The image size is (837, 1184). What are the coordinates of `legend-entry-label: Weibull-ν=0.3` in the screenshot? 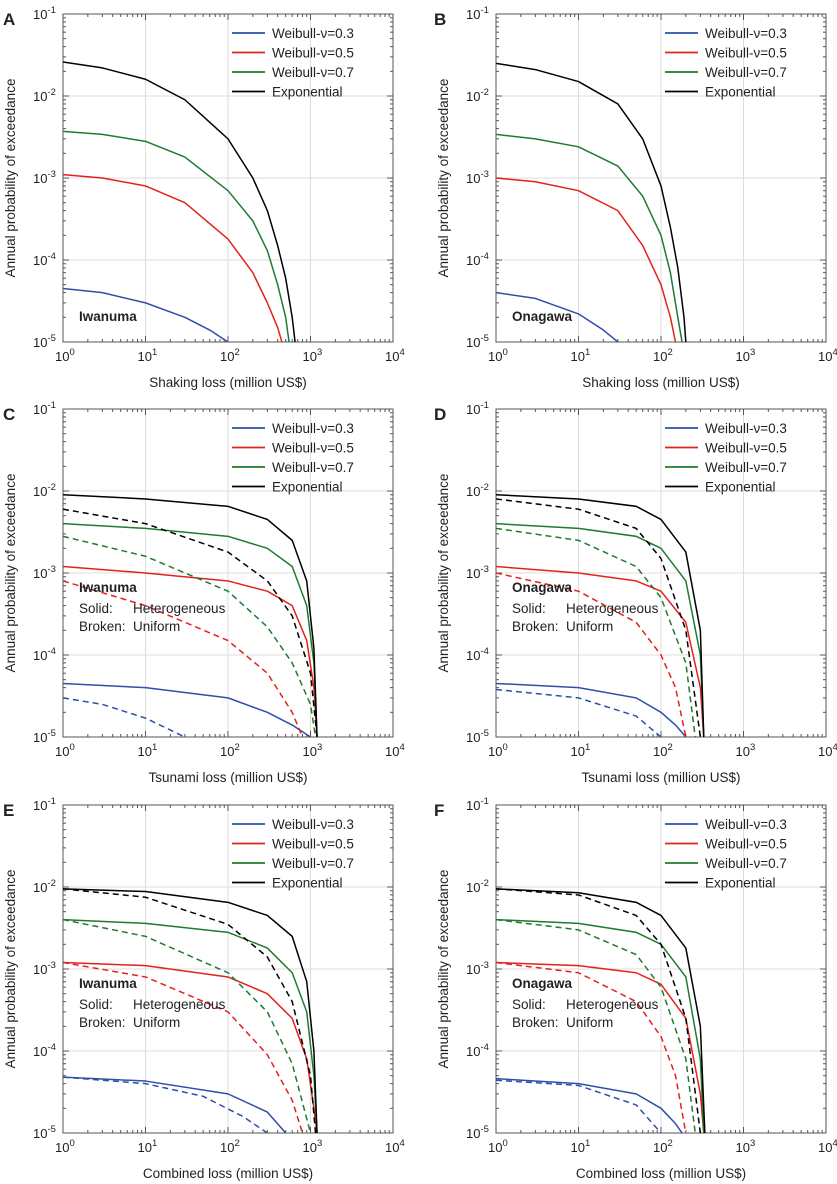 It's located at (313, 428).